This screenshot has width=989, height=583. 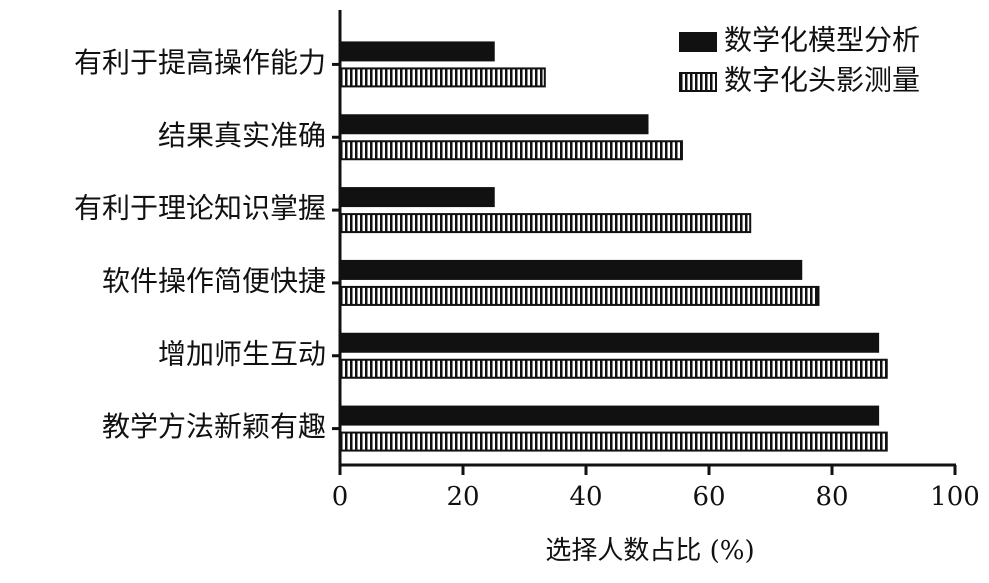 I want to click on y-tick-label: 有利于理论知识掌握, so click(x=200, y=208).